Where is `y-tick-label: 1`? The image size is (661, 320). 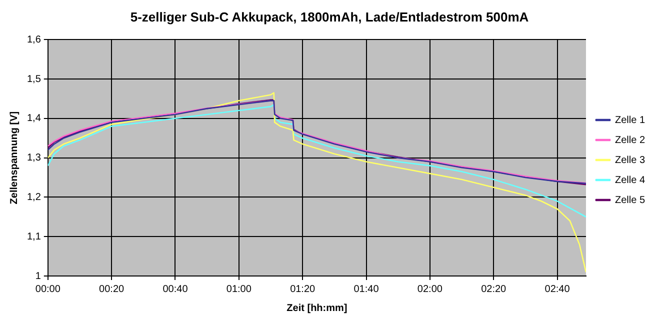
y-tick-label: 1 is located at coordinates (38, 276).